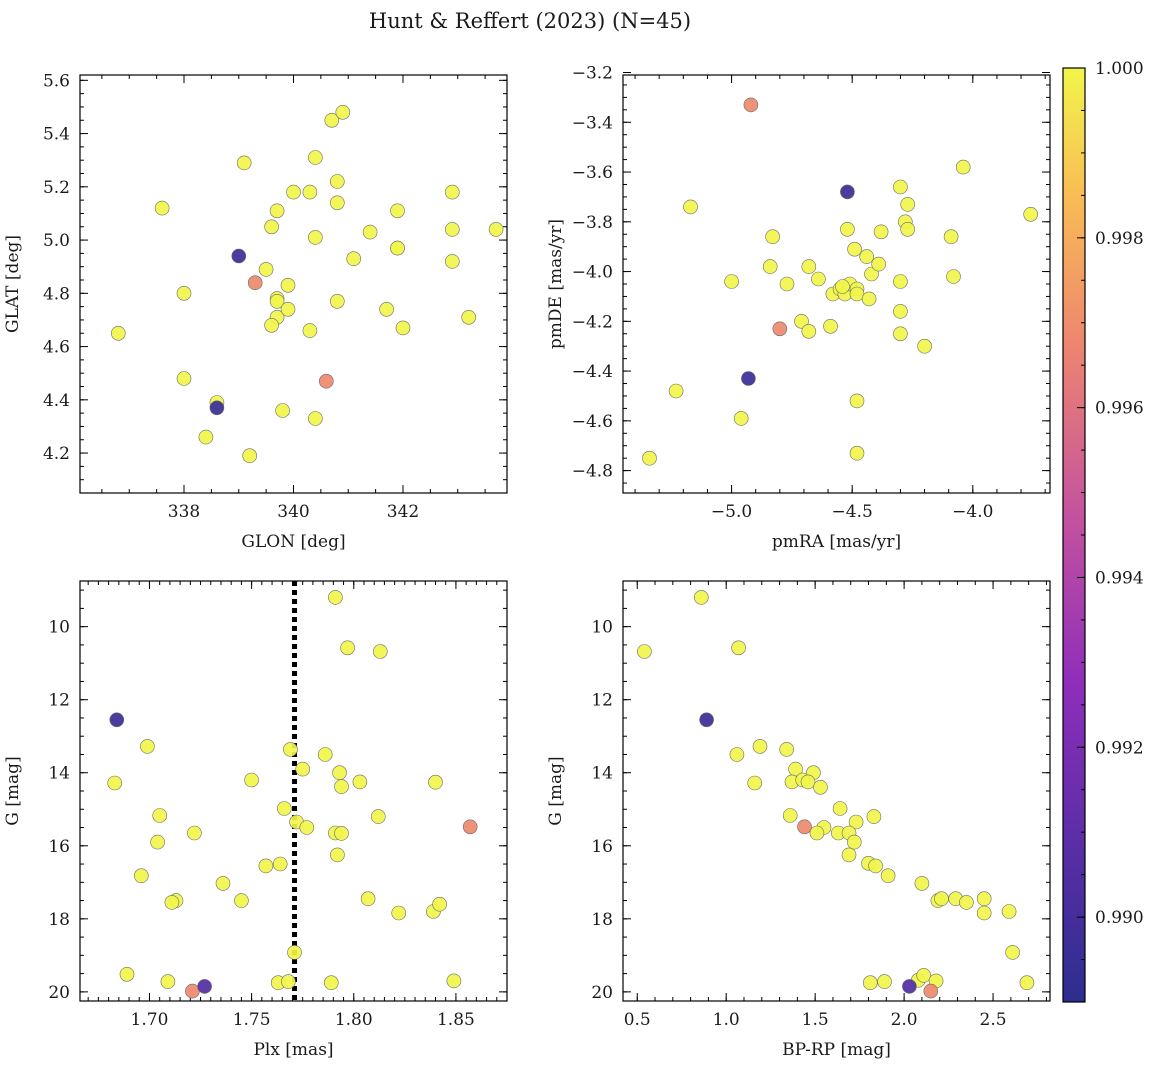  What do you see at coordinates (602, 847) in the screenshot?
I see `y-tick-label: 16` at bounding box center [602, 847].